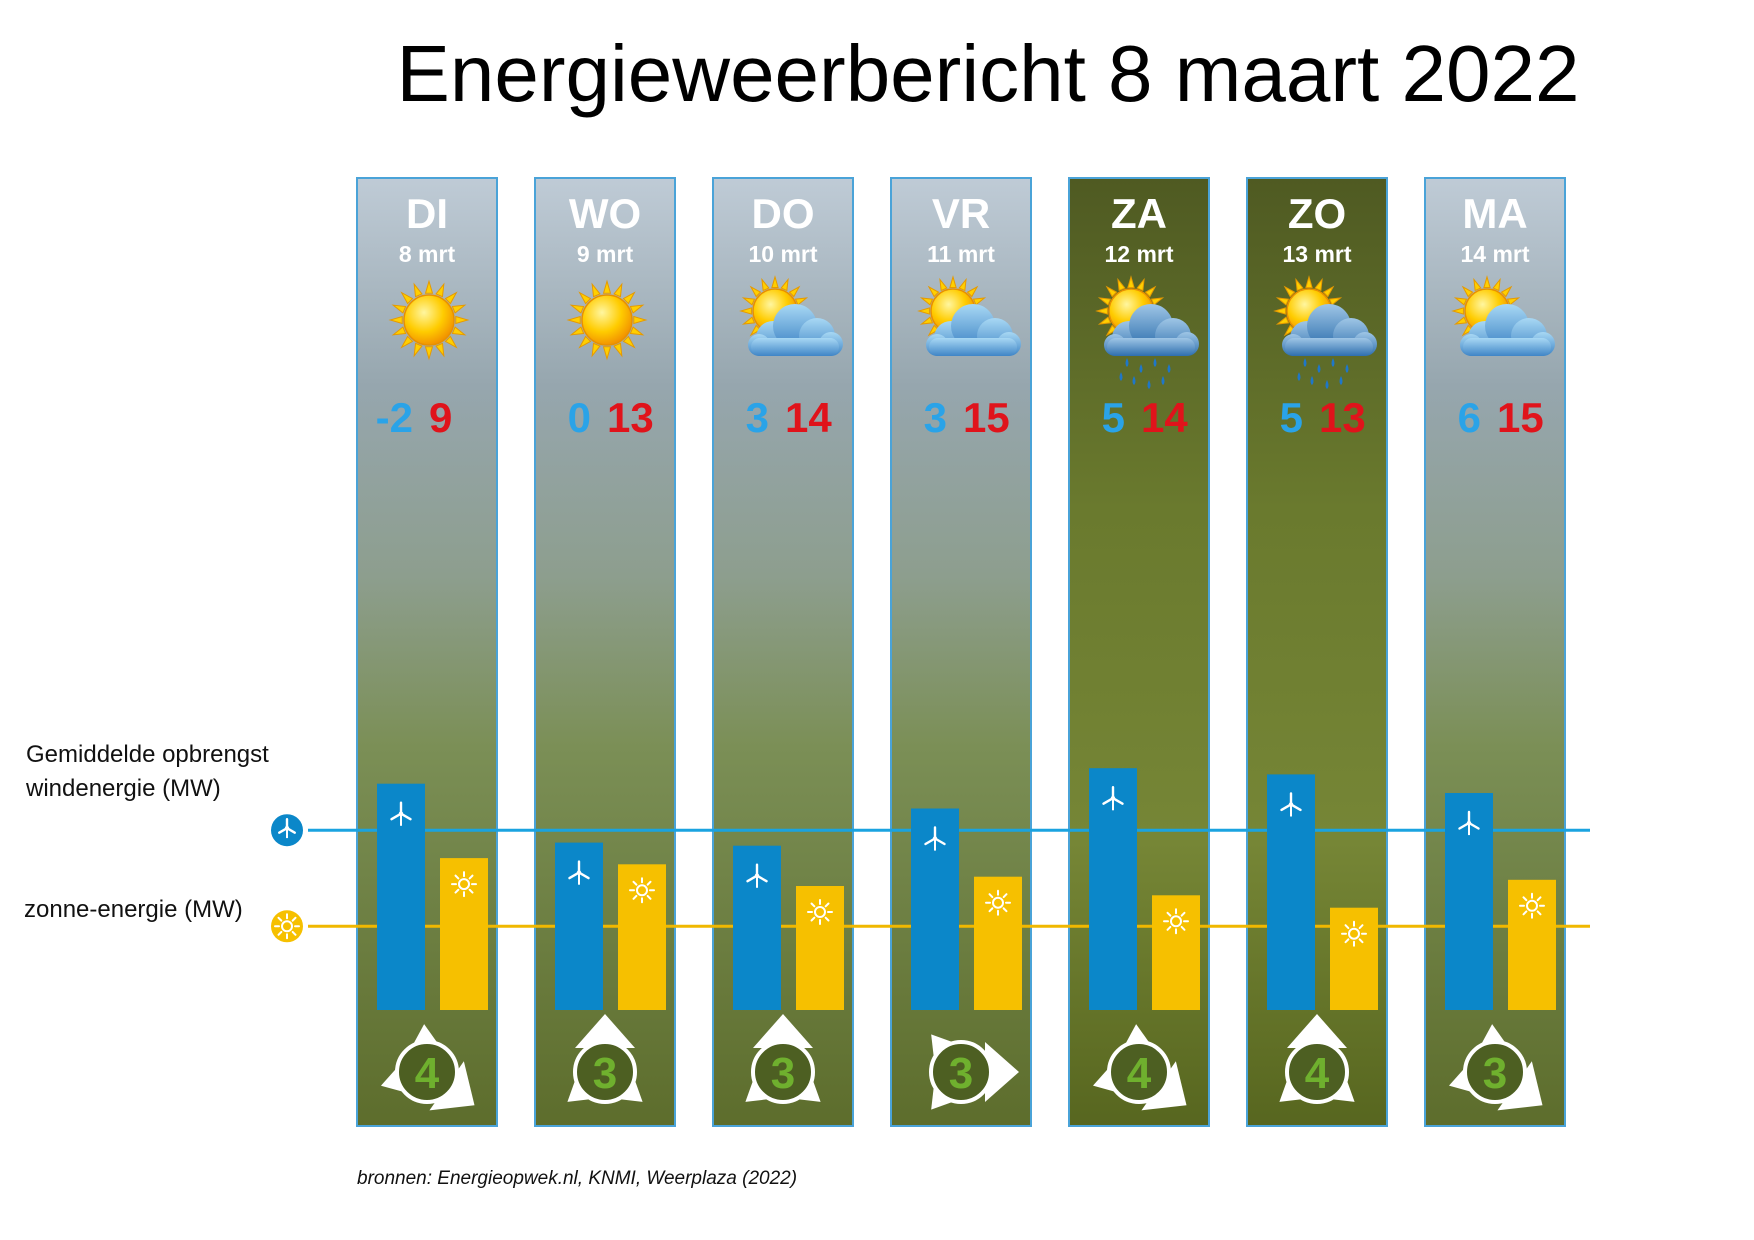 Image resolution: width=1754 pixels, height=1240 pixels. What do you see at coordinates (605, 213) in the screenshot?
I see `day-name: WO` at bounding box center [605, 213].